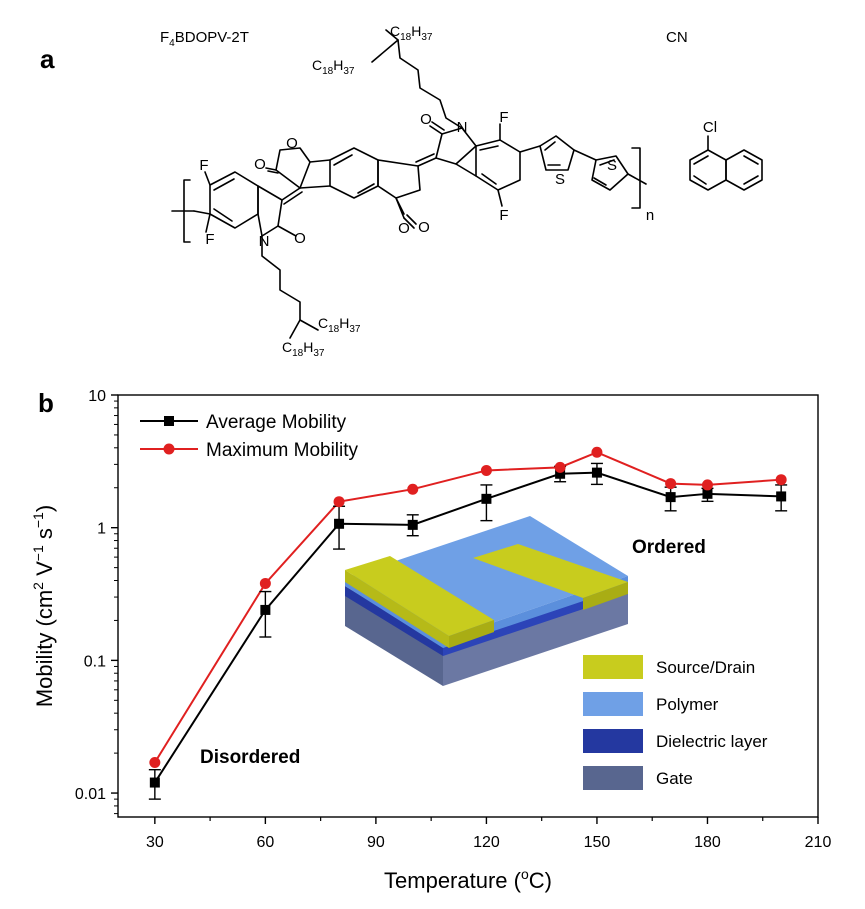 The image size is (865, 909). Describe the element at coordinates (597, 842) in the screenshot. I see `x-tick-label: 150` at that location.